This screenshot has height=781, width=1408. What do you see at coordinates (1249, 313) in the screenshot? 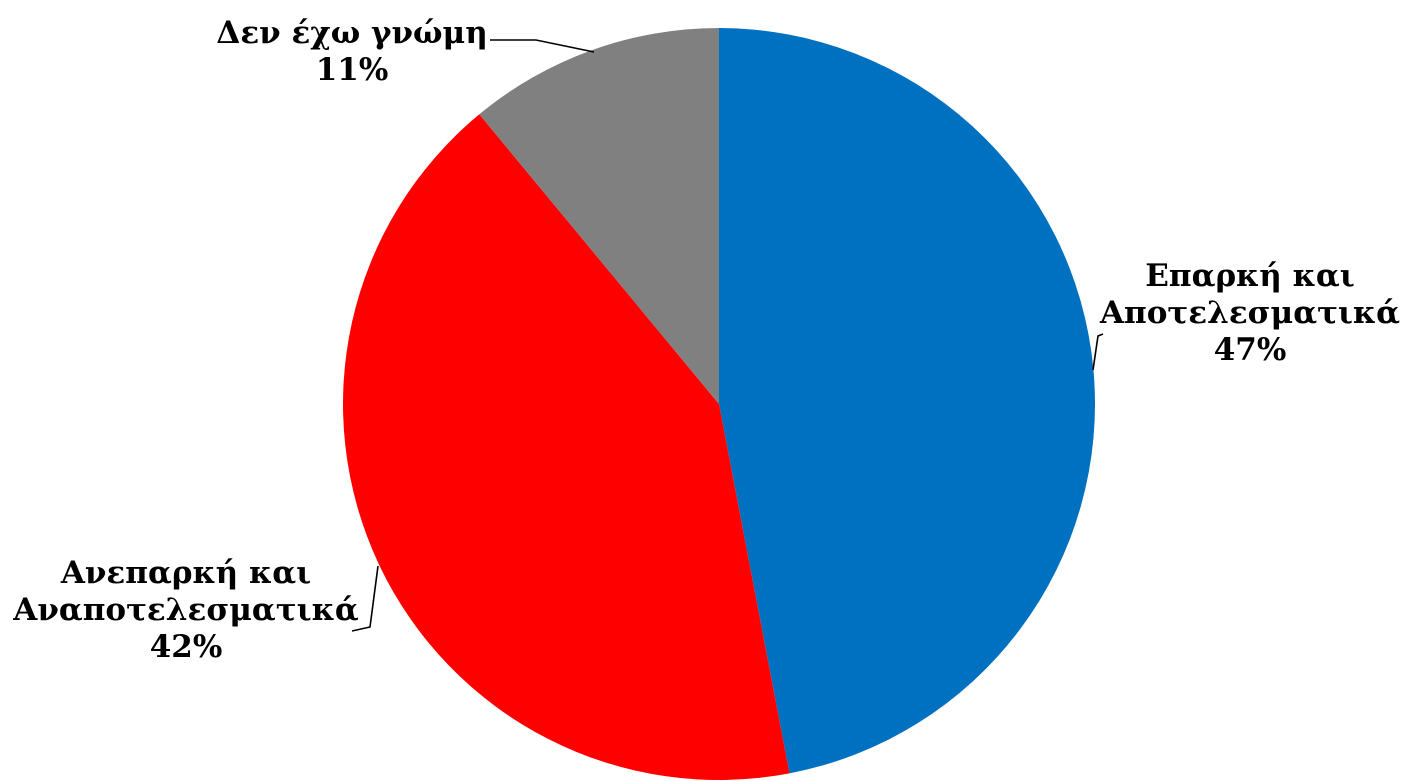
I see `data-label-category: Αποτελεσματικά` at bounding box center [1249, 313].